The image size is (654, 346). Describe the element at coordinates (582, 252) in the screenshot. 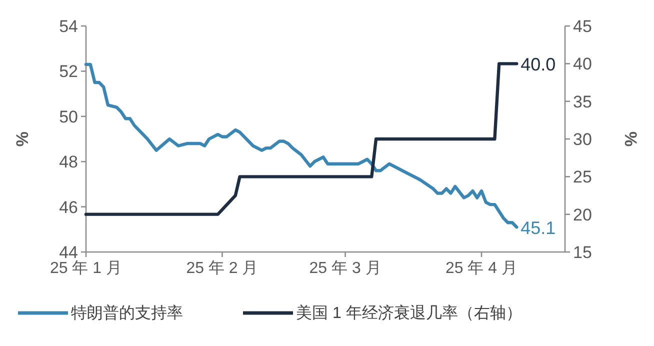

I see `y2-tick-label: 15` at that location.